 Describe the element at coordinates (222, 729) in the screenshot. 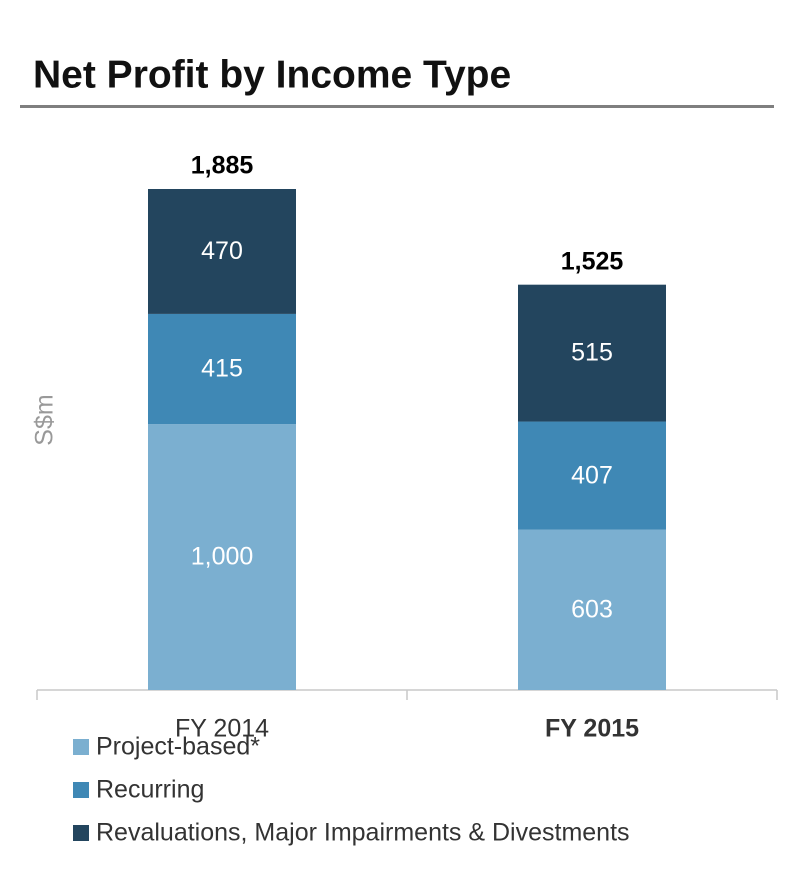

I see `x-tick-label: FY 2014` at that location.